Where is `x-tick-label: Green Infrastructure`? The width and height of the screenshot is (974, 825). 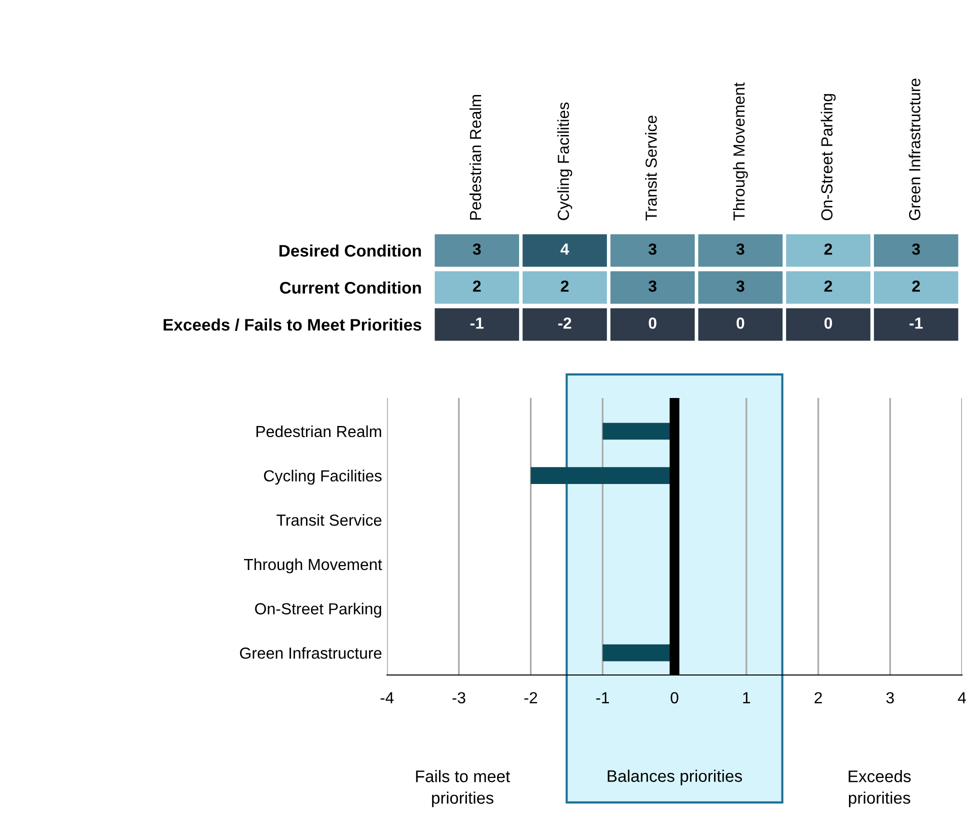
x-tick-label: Green Infrastructure is located at coordinates (914, 149).